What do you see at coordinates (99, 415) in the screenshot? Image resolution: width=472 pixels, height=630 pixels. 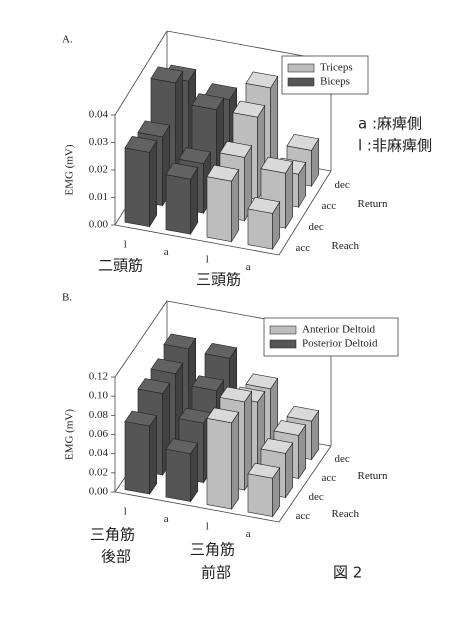 I see `y-tick-label: 0.08` at bounding box center [99, 415].